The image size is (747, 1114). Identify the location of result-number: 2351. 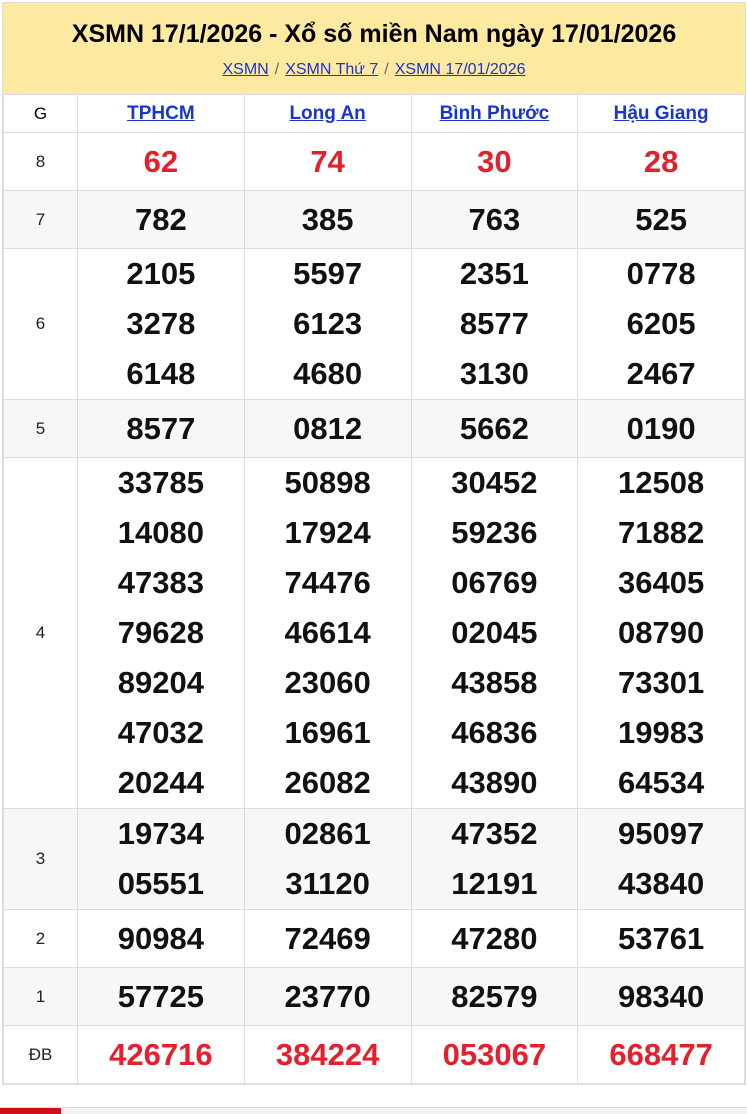
(494, 273).